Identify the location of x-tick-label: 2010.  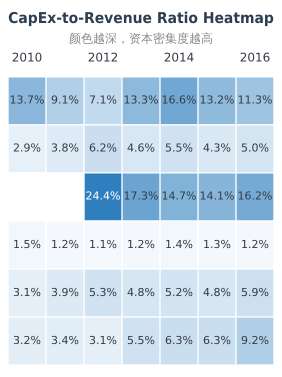
(27, 57).